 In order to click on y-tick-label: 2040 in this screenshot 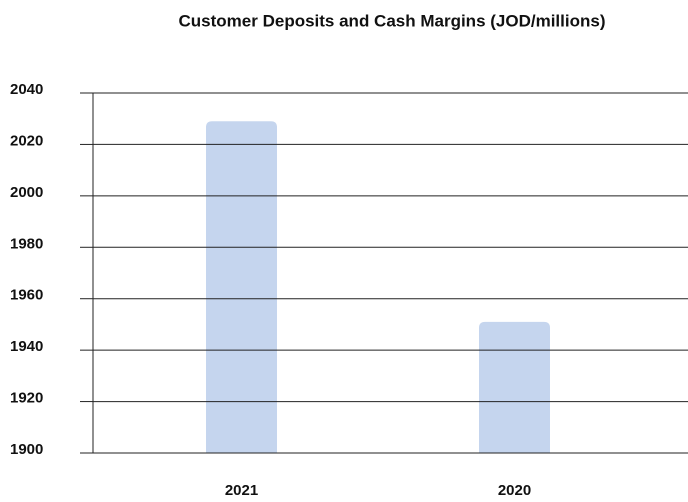, I will do `click(26, 89)`.